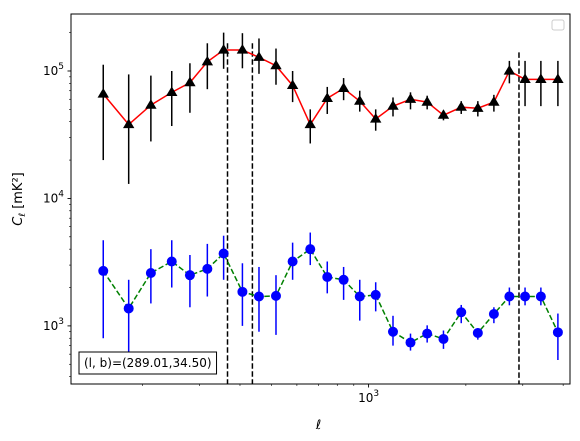 This screenshot has height=441, width=580. I want to click on x-axis-ticks: 103, so click(353, 394).